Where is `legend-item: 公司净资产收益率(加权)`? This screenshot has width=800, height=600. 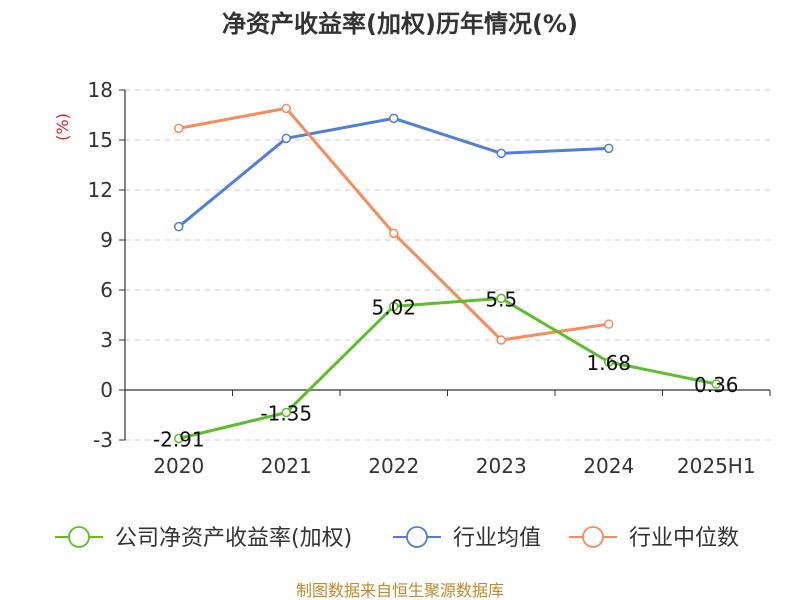
legend-item: 公司净资产收益率(加权) is located at coordinates (203, 538).